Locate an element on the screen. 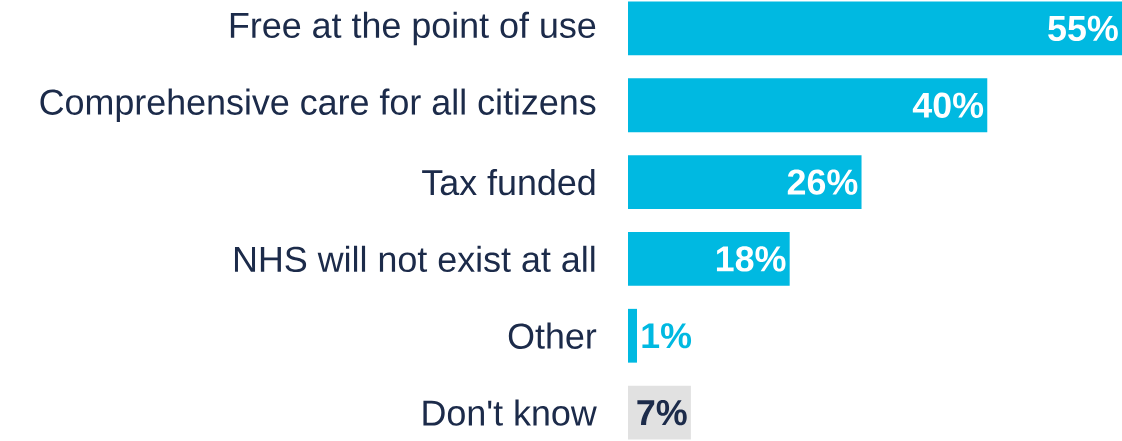 The height and width of the screenshot is (441, 1122). data-label: 26% is located at coordinates (822, 182).